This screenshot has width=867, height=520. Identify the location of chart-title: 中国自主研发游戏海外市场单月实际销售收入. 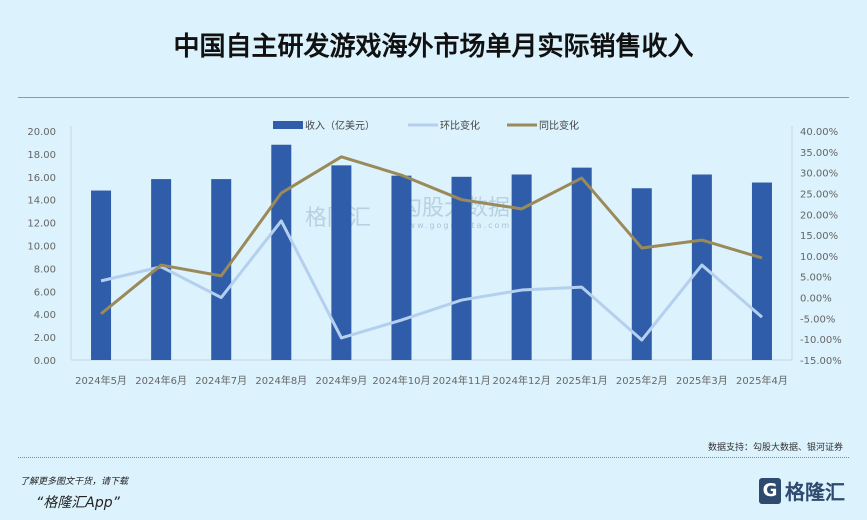
(433, 47).